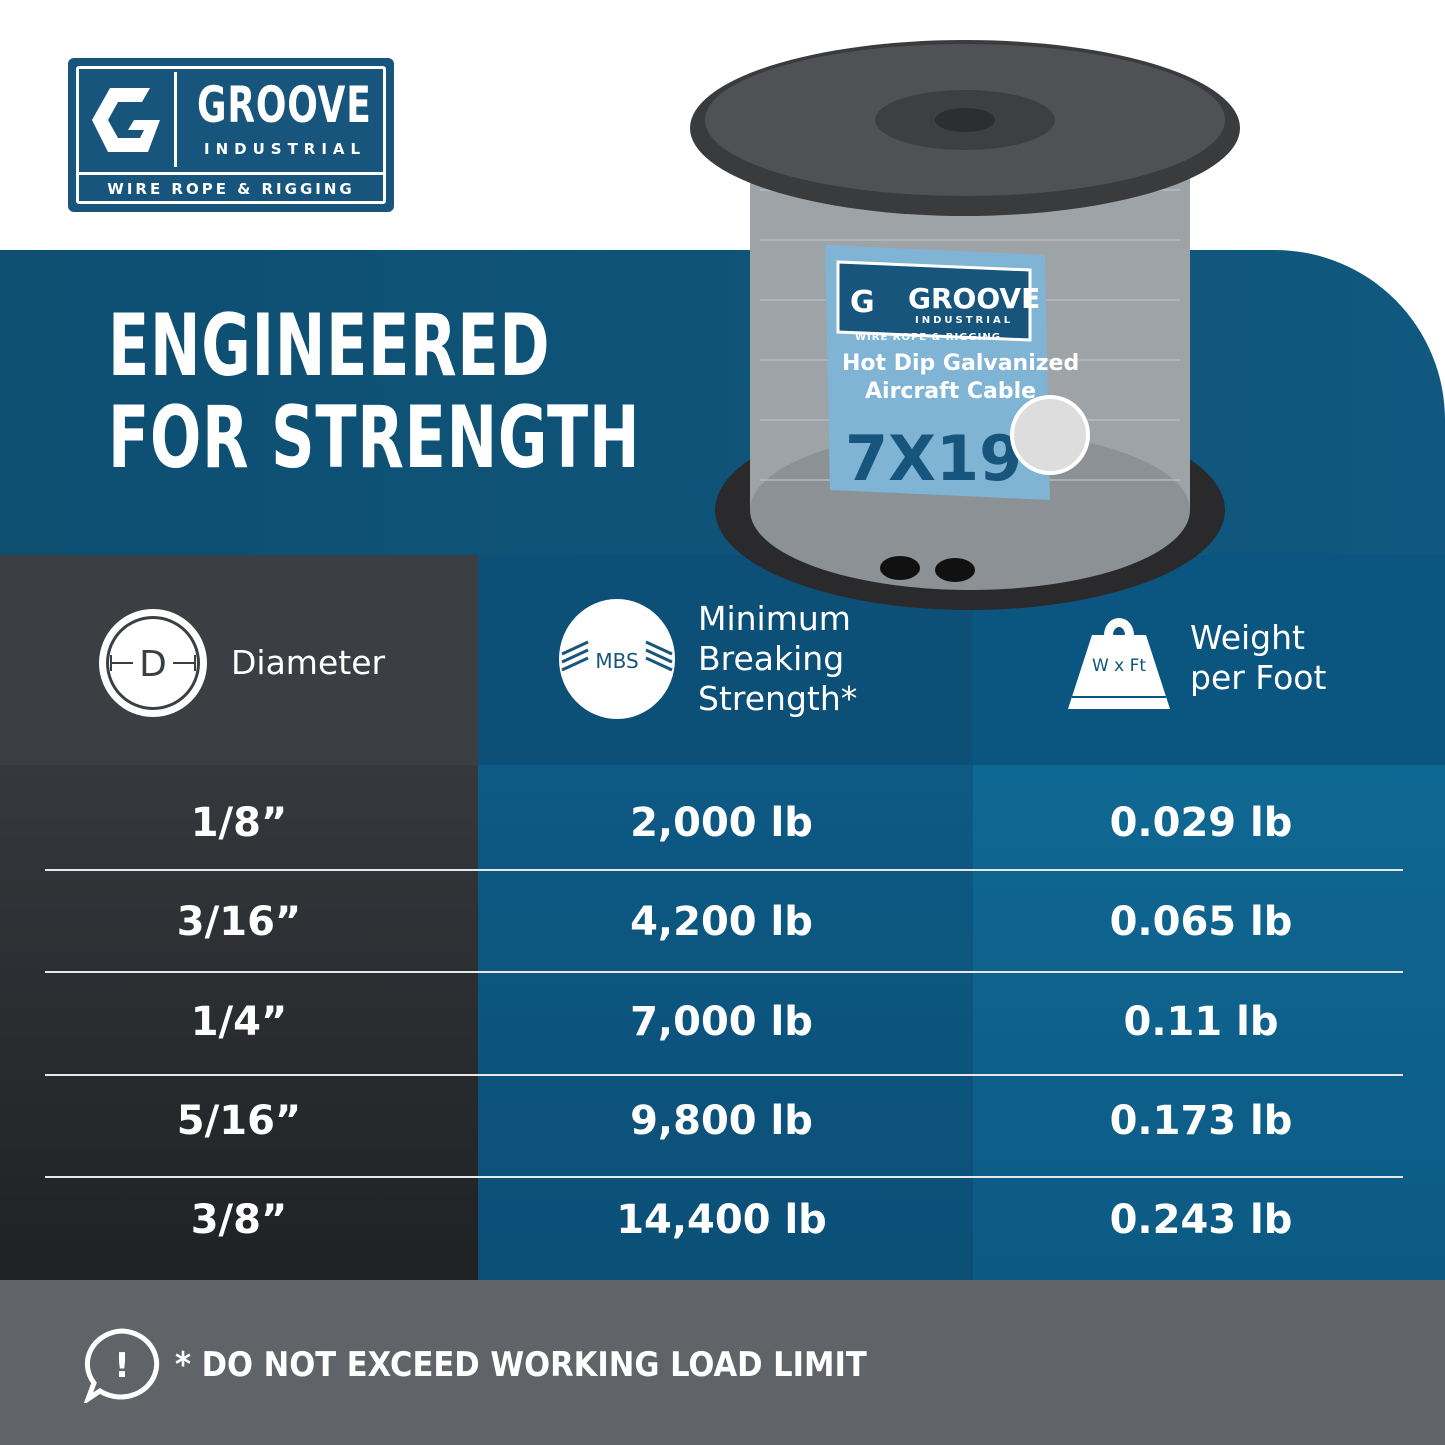 This screenshot has height=1445, width=1445. Describe the element at coordinates (771, 658) in the screenshot. I see `header-label-mbs-2: Breaking` at that location.